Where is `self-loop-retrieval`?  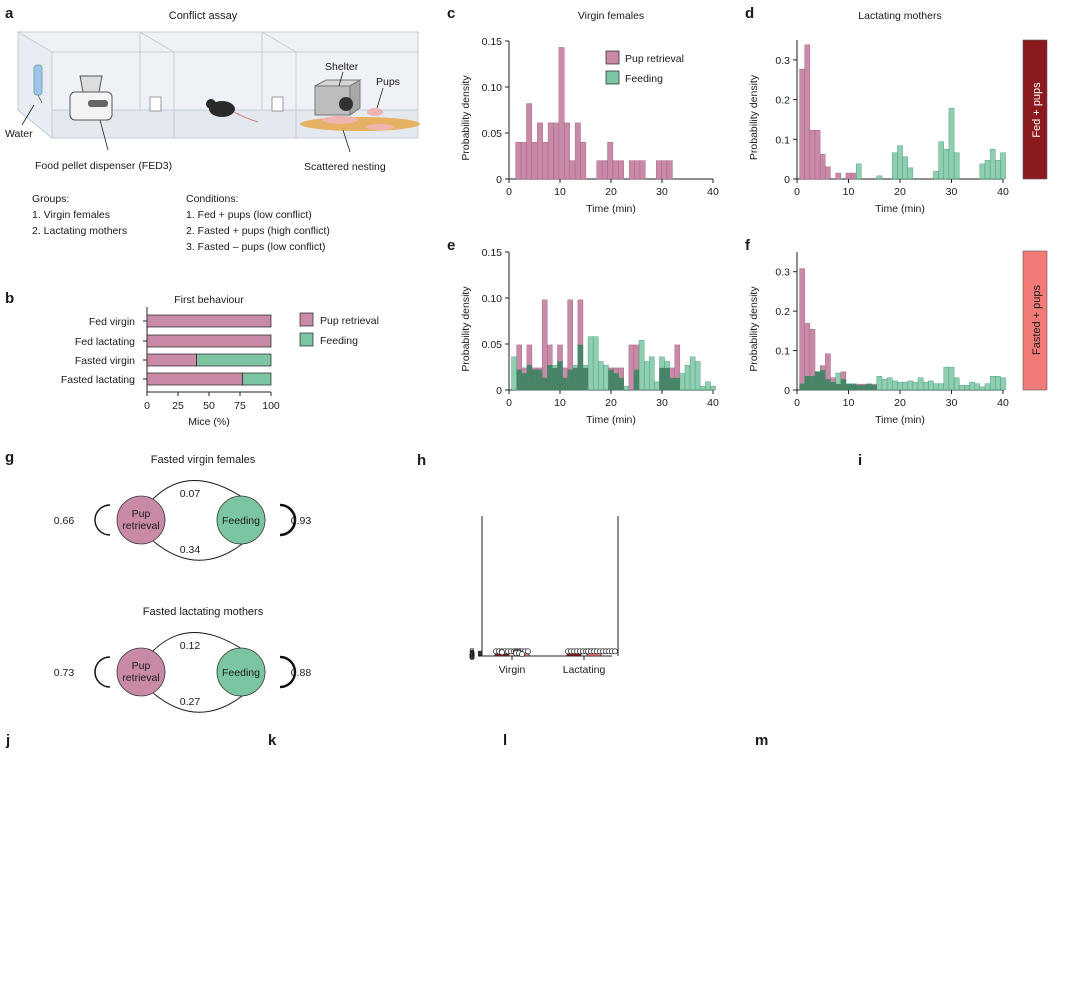
self-loop-retrieval is located at coordinates (102, 672).